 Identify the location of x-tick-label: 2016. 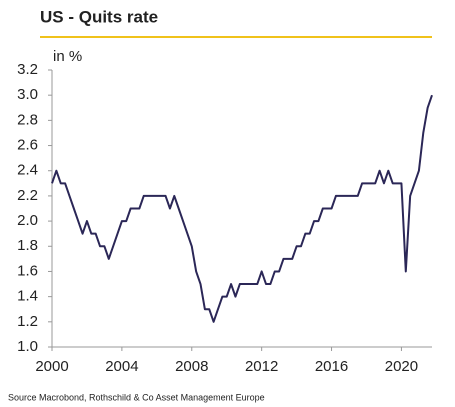
(331, 366).